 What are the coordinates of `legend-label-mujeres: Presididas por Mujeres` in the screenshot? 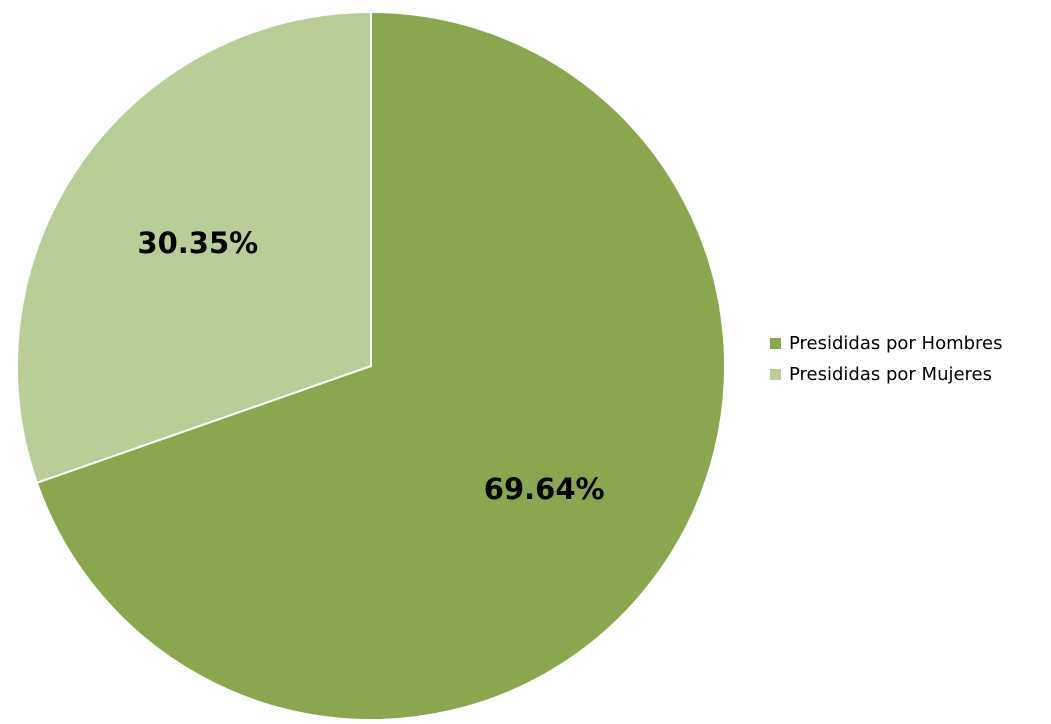 It's located at (891, 374).